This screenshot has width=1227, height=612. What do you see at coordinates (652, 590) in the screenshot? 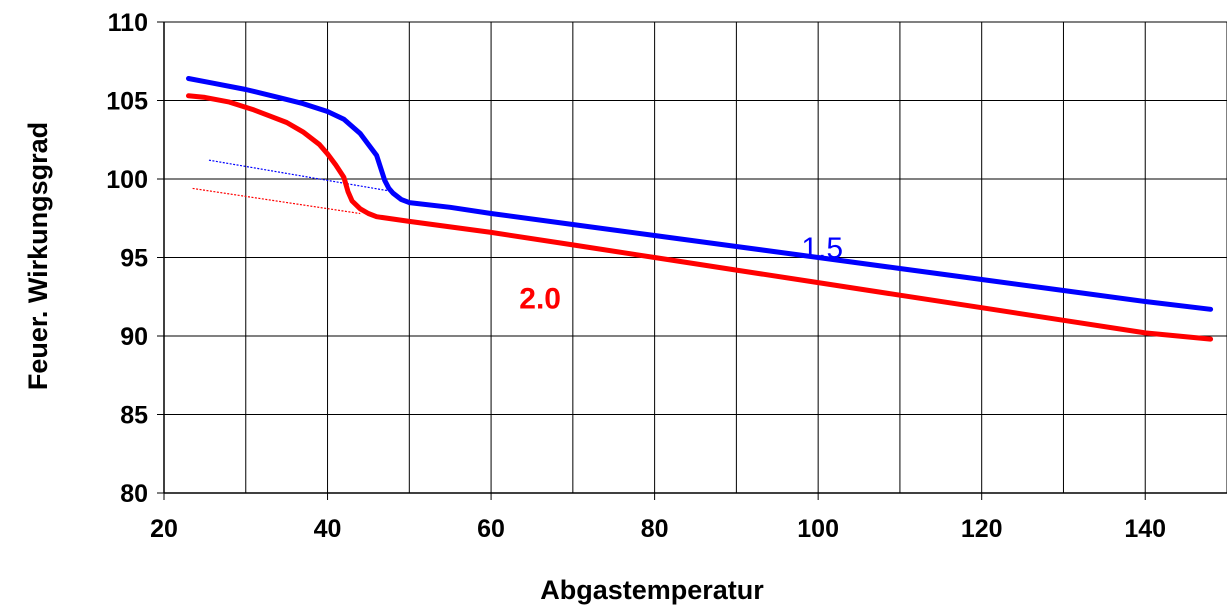
I see `x-axis-title: Abgastemperatur` at bounding box center [652, 590].